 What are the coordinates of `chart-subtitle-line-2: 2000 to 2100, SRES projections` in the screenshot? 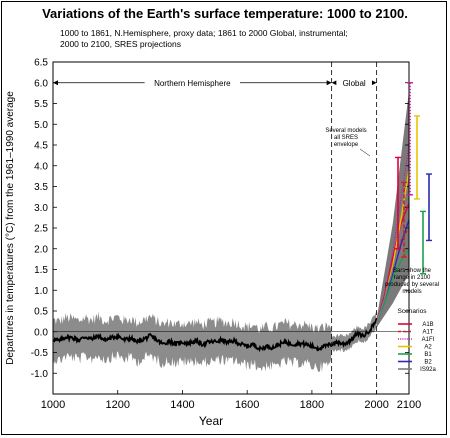 It's located at (120, 44).